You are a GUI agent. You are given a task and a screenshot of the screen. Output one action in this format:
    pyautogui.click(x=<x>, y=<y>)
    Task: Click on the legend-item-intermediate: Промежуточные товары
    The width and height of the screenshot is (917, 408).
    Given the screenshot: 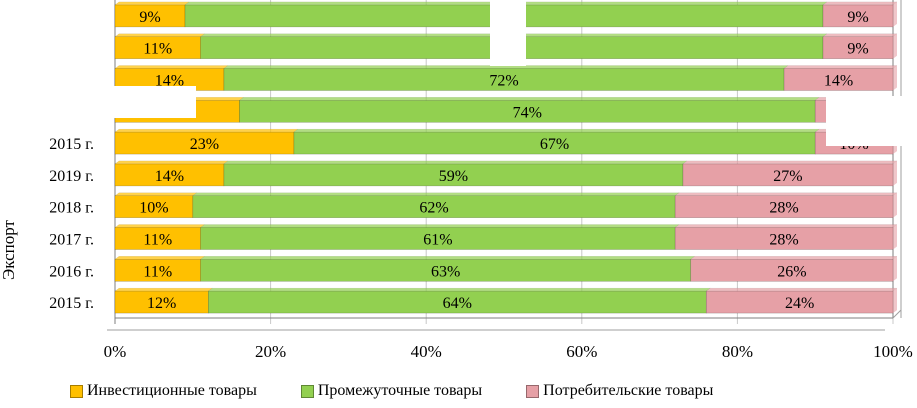 What is the action you would take?
    pyautogui.click(x=391, y=391)
    